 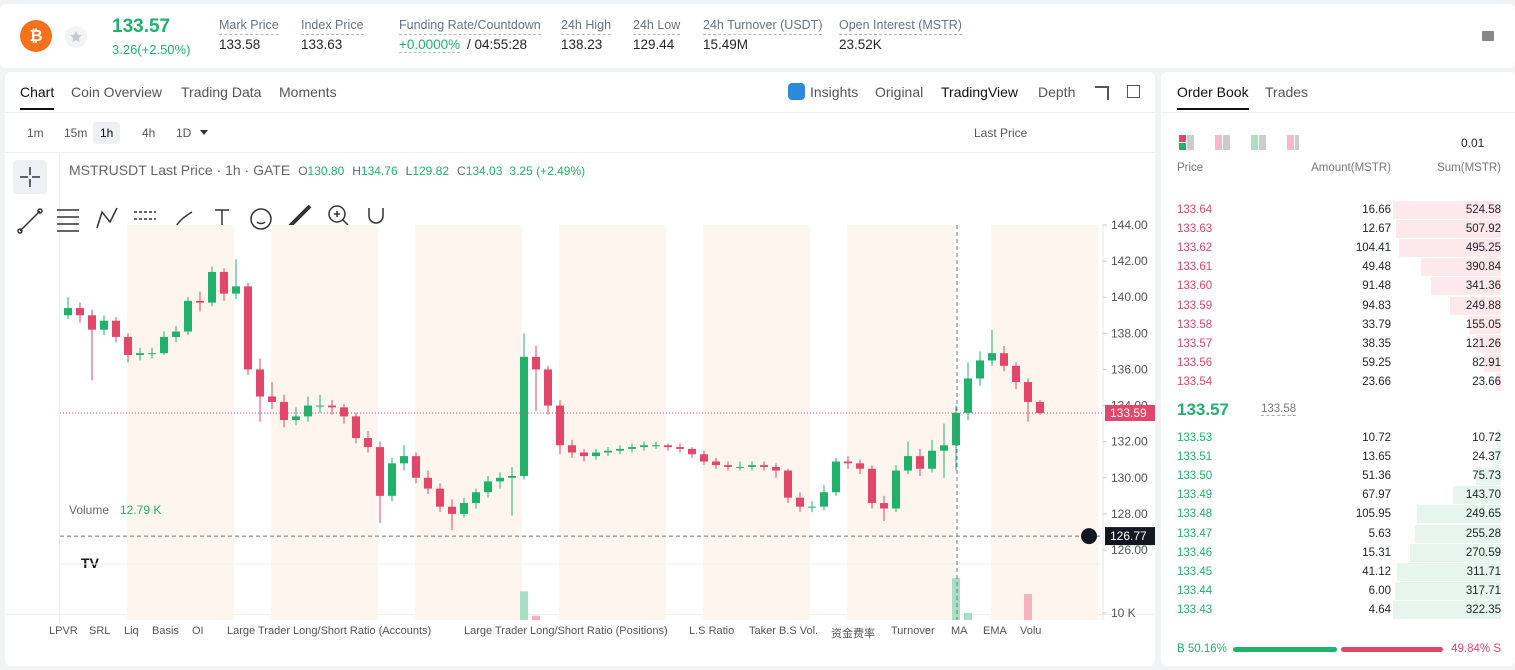 What do you see at coordinates (1486, 438) in the screenshot?
I see `book-sum: 10.72` at bounding box center [1486, 438].